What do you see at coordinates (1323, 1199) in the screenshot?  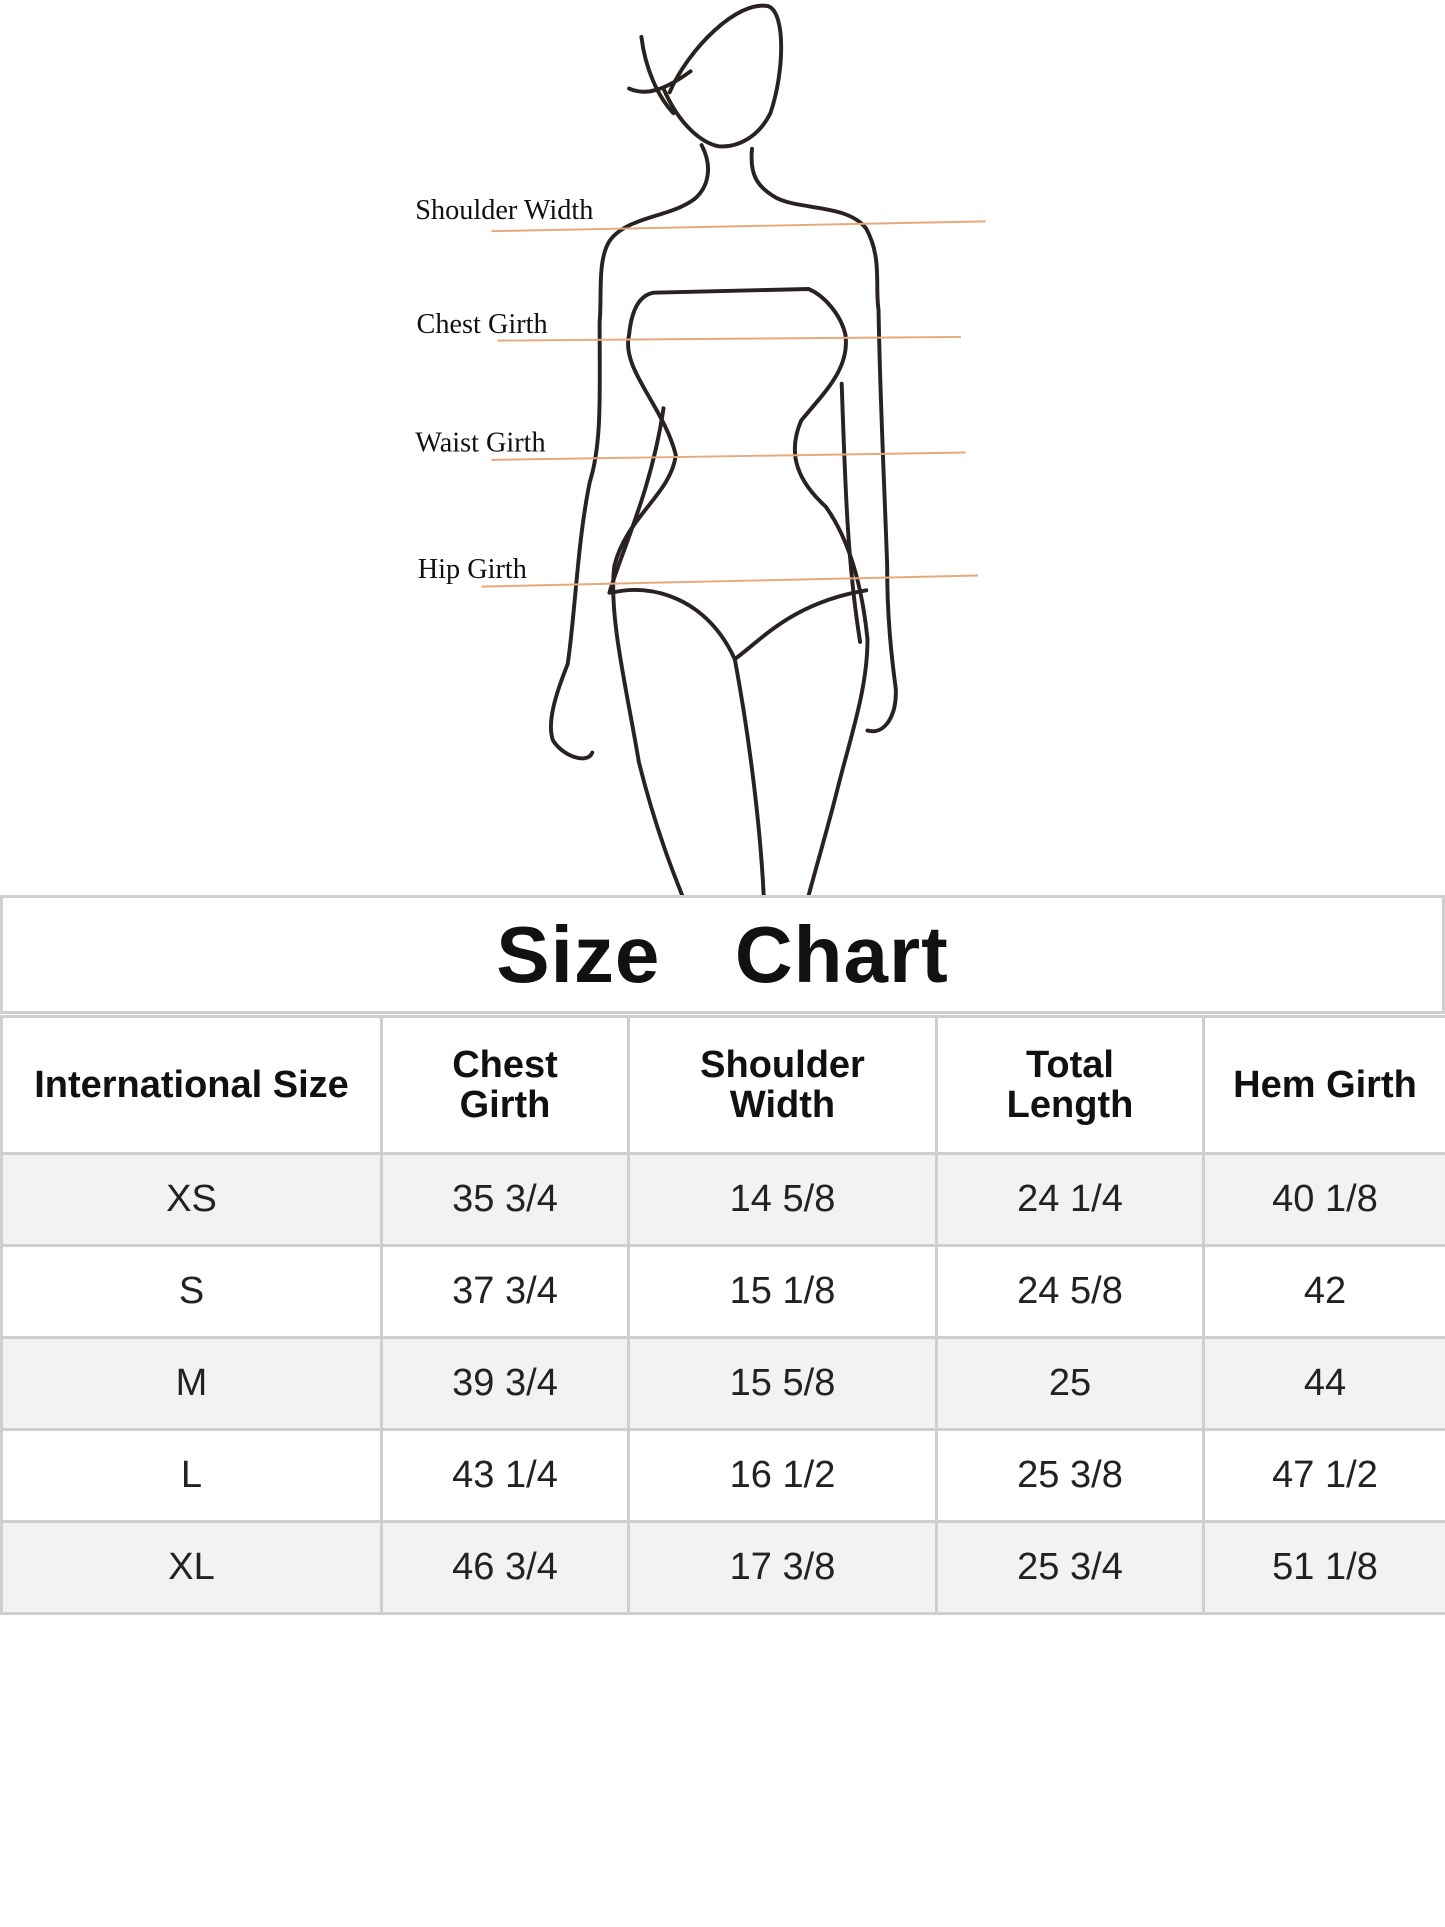 I see `cell-hem-girth: 40 1/8` at bounding box center [1323, 1199].